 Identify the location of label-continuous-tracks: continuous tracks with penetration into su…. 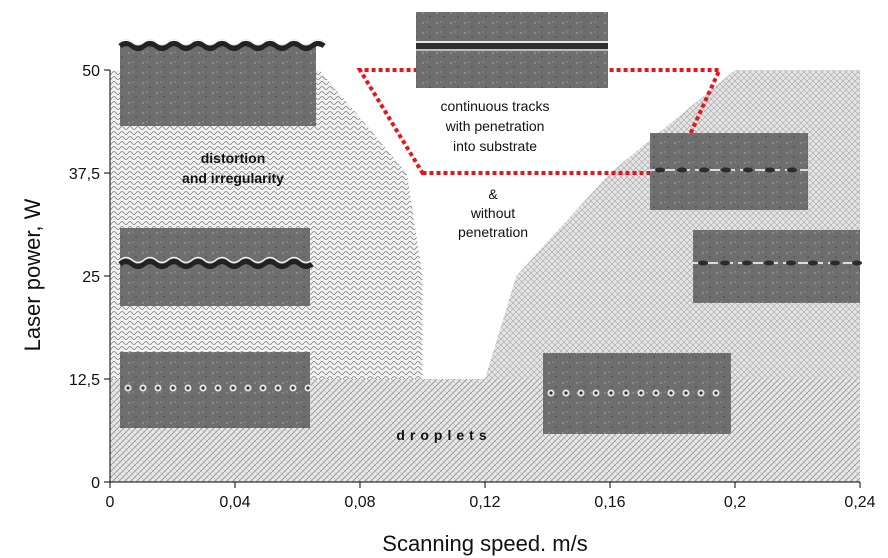
(495, 126).